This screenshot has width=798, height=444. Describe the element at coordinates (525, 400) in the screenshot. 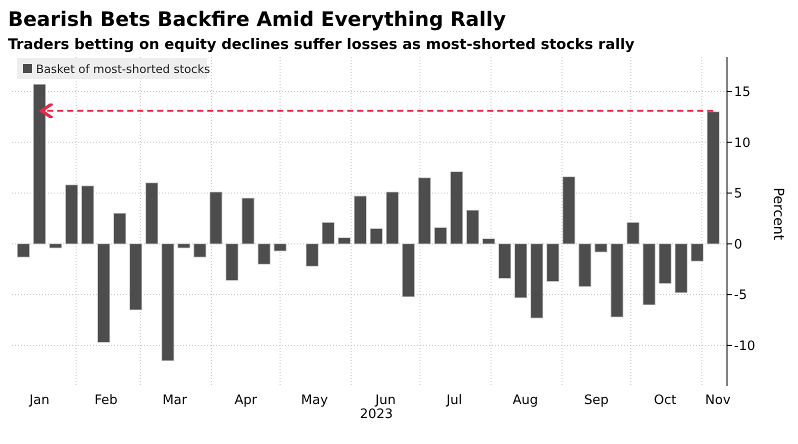

I see `x-tick-label: Aug` at that location.